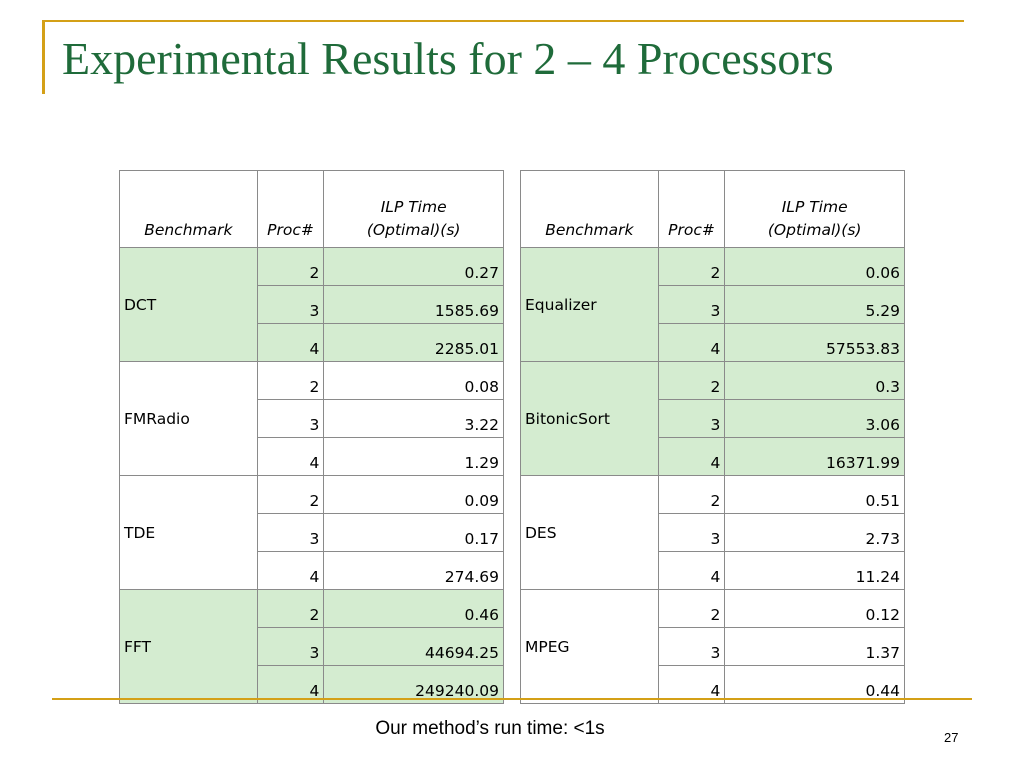  I want to click on table-row: 3 1.37, so click(713, 646).